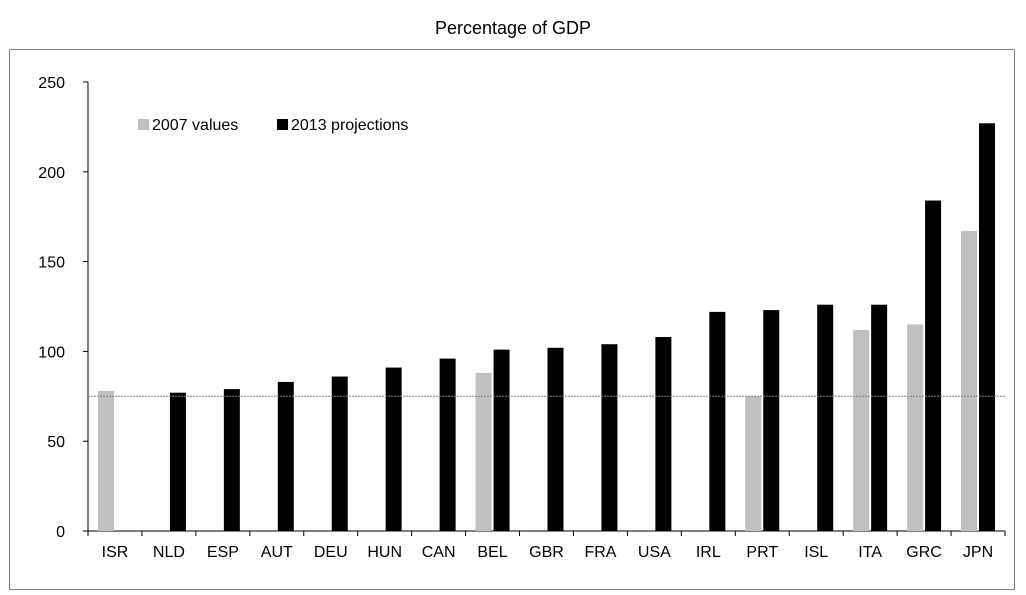 The image size is (1026, 595). What do you see at coordinates (56, 442) in the screenshot?
I see `y-tick-label: 50` at bounding box center [56, 442].